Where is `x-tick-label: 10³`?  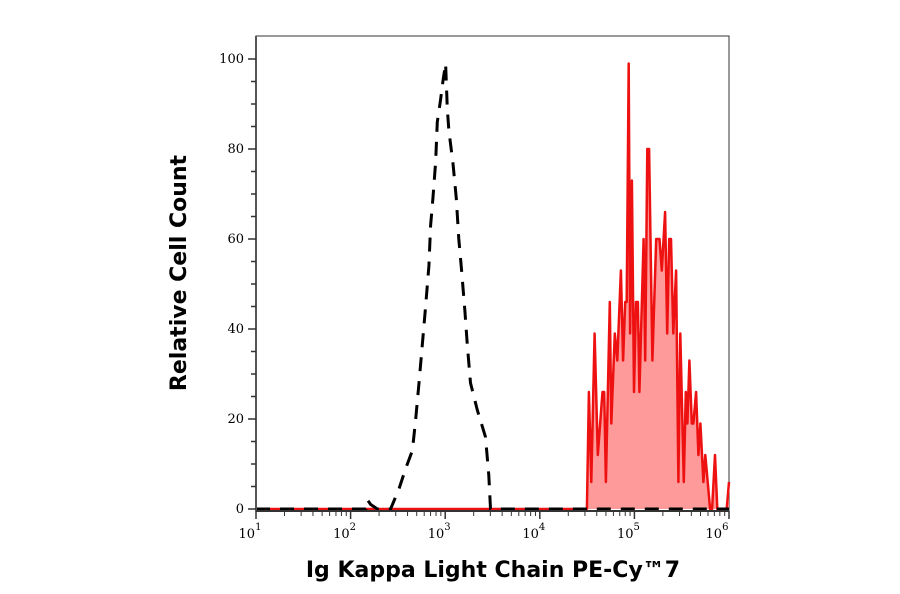
x-tick-label: 10³ is located at coordinates (439, 532).